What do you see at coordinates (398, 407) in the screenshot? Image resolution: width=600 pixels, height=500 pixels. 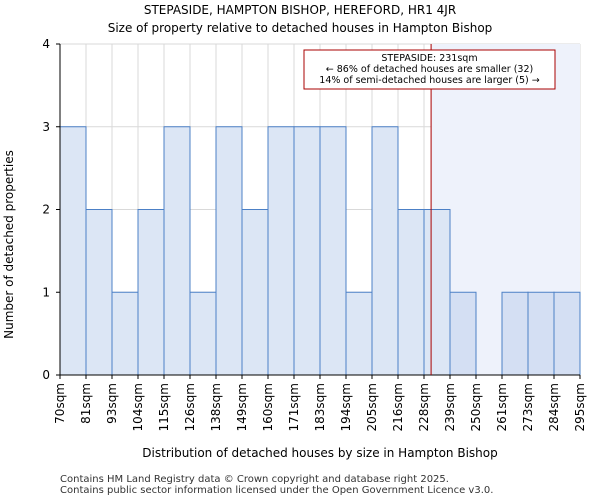 I see `x-tick-label: 216sqm` at bounding box center [398, 407].